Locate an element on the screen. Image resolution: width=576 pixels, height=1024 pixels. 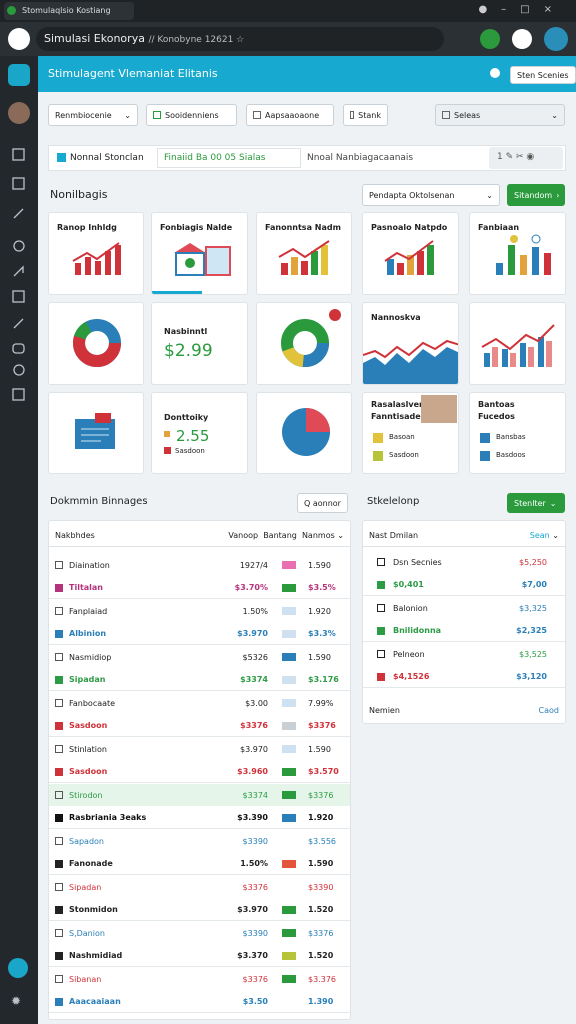
row-name: Tiltalan is located at coordinates (86, 587).